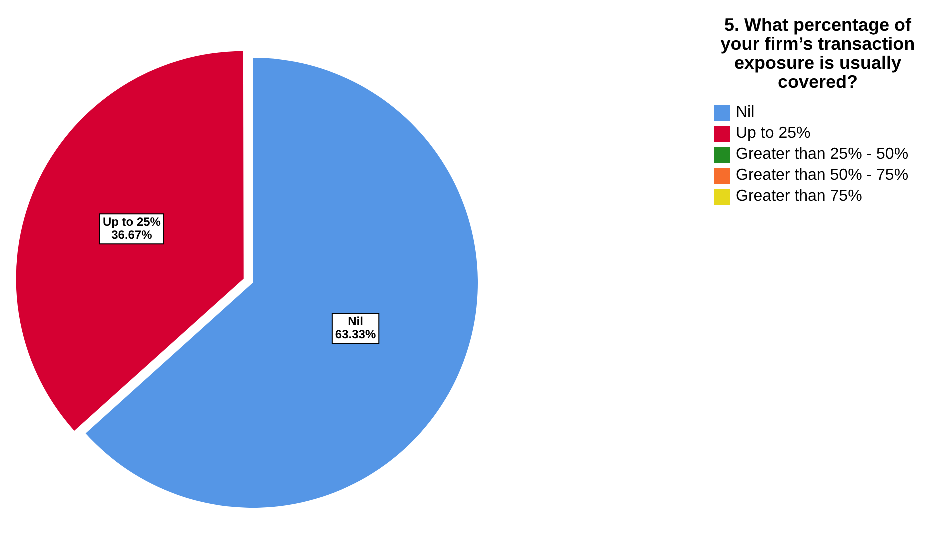 Image resolution: width=937 pixels, height=553 pixels. I want to click on legend-label: Up to 25%, so click(773, 134).